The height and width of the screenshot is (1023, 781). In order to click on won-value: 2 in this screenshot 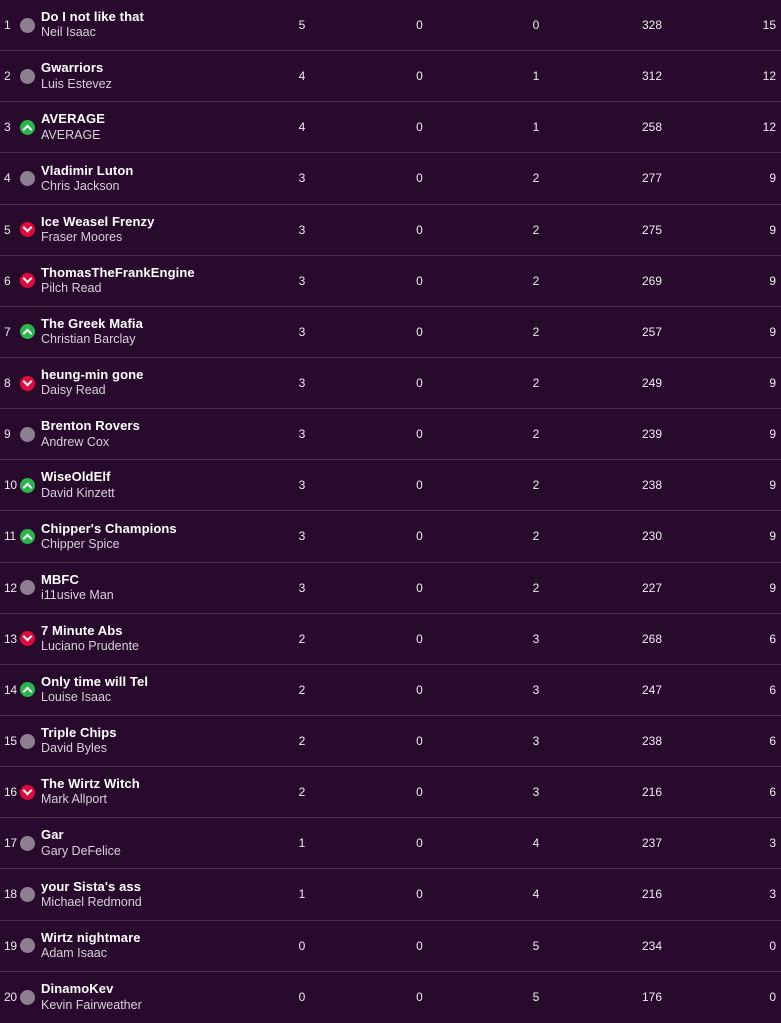, I will do `click(302, 689)`.